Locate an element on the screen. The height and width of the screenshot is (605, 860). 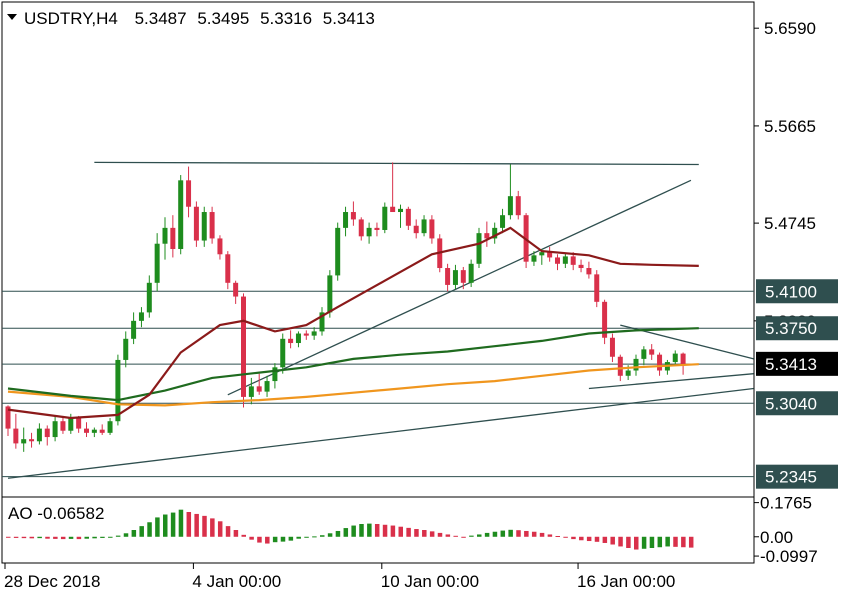
dropdown-triangle-icon is located at coordinates (12, 17).